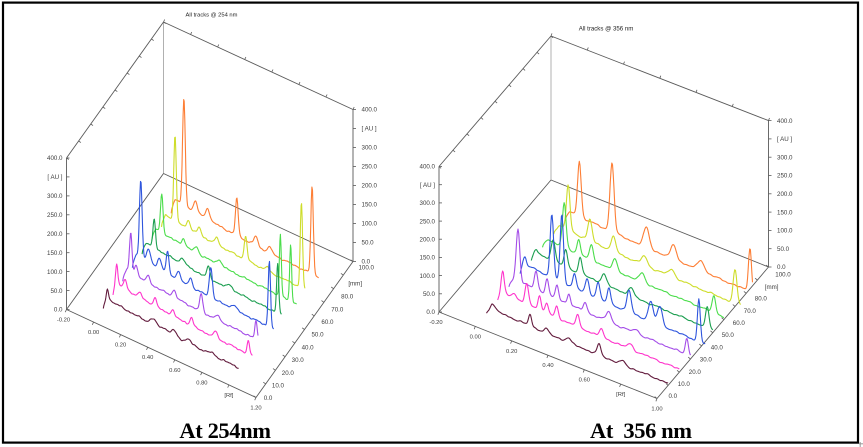 Image resolution: width=863 pixels, height=447 pixels. What do you see at coordinates (201, 383) in the screenshot?
I see `svg-text: 0.80` at bounding box center [201, 383].